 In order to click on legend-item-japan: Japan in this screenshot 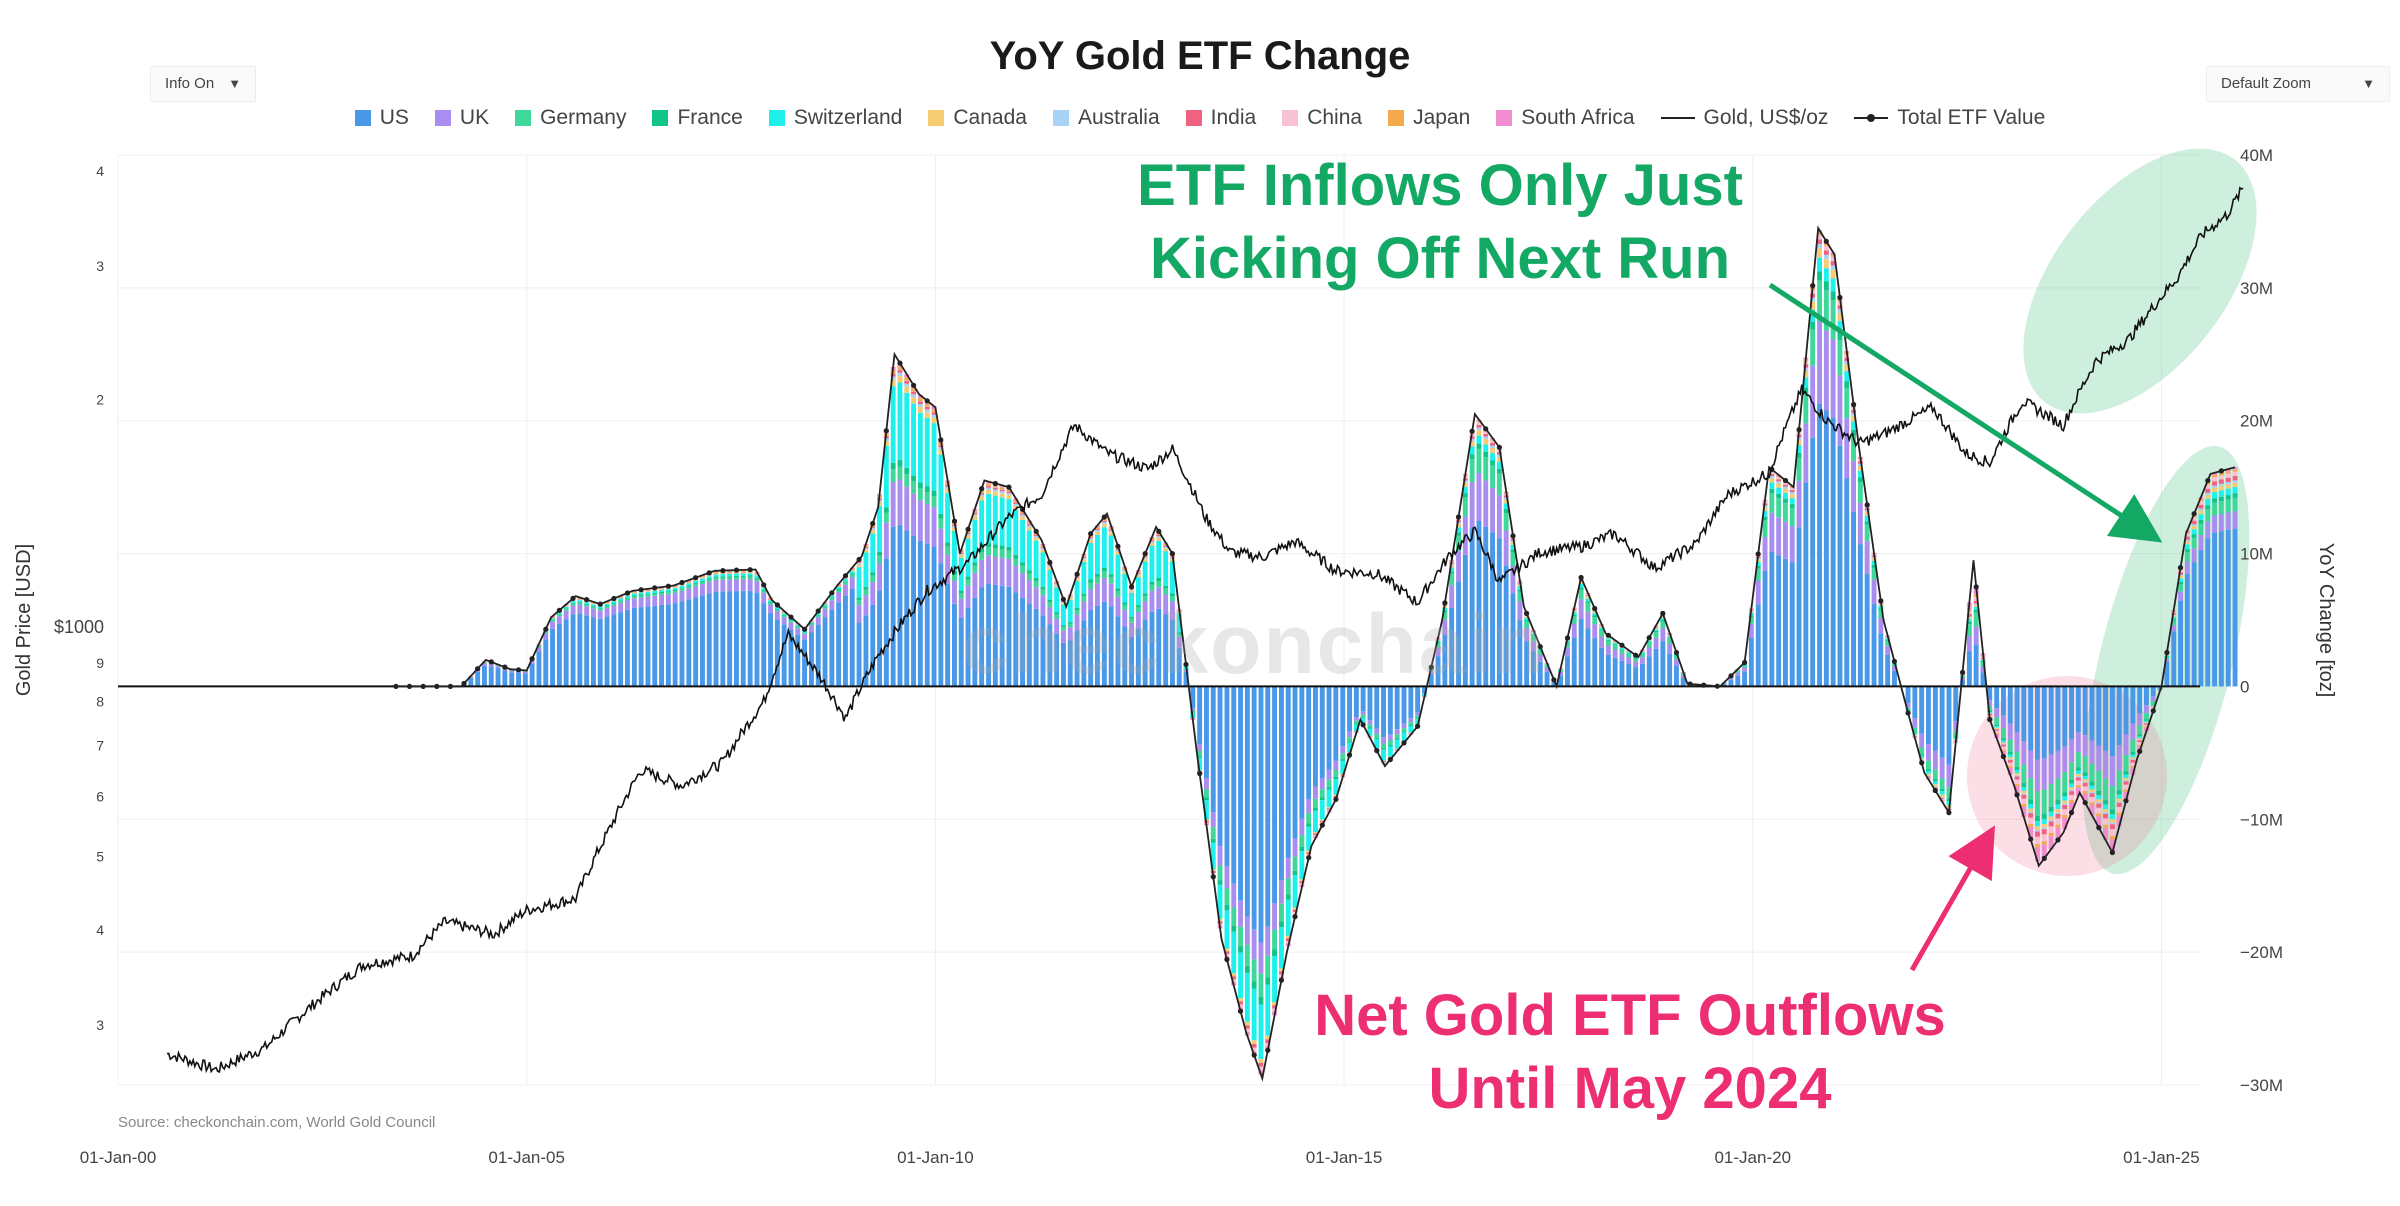, I will do `click(1429, 118)`.